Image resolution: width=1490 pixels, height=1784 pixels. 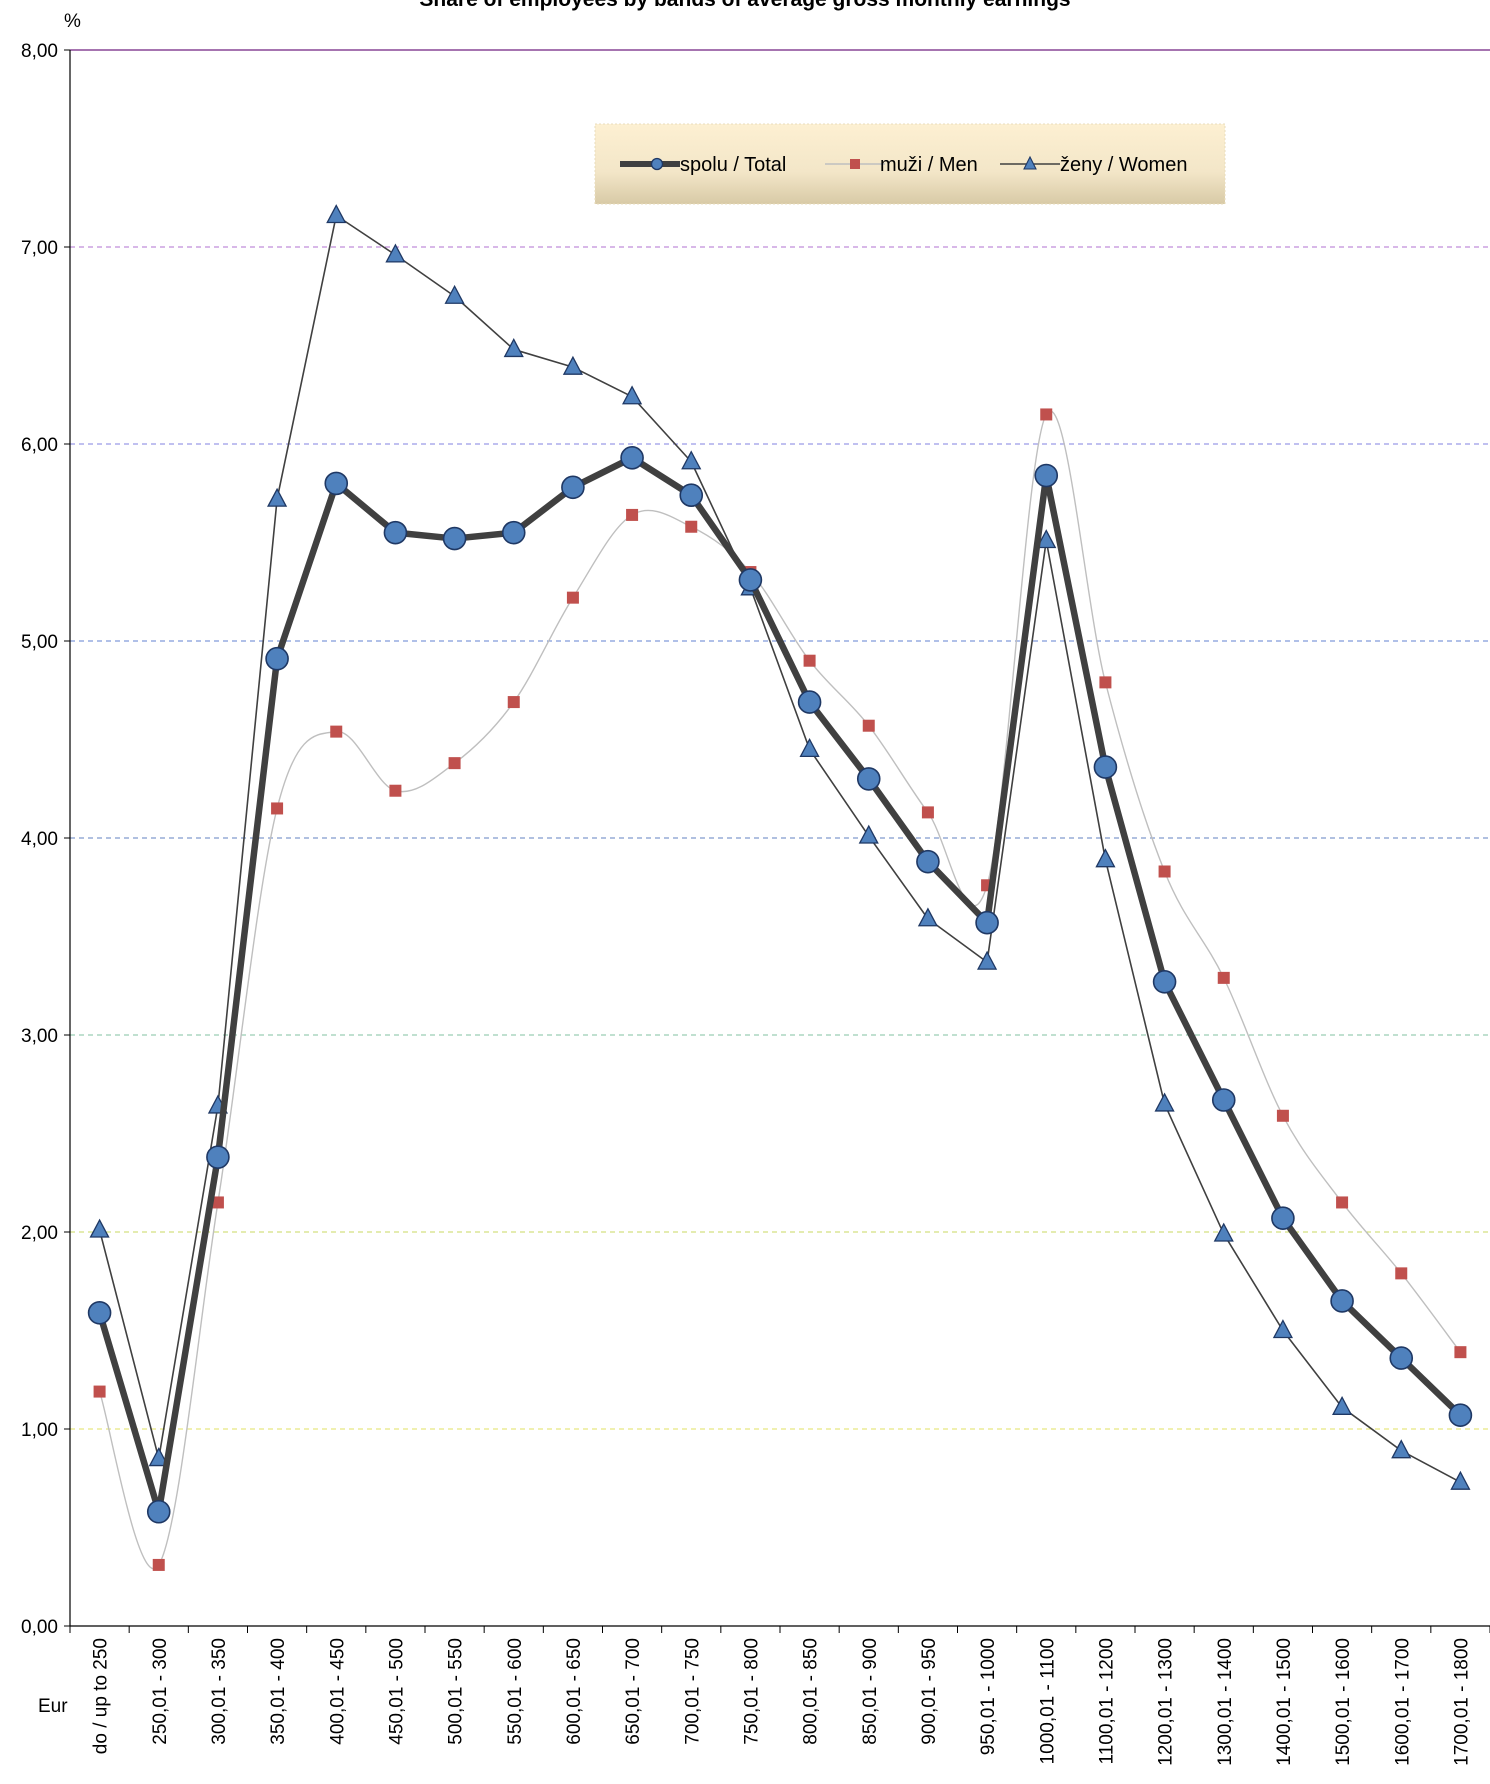 I want to click on x-tick-label: 1300,01 - 1400, so click(x=1225, y=1702).